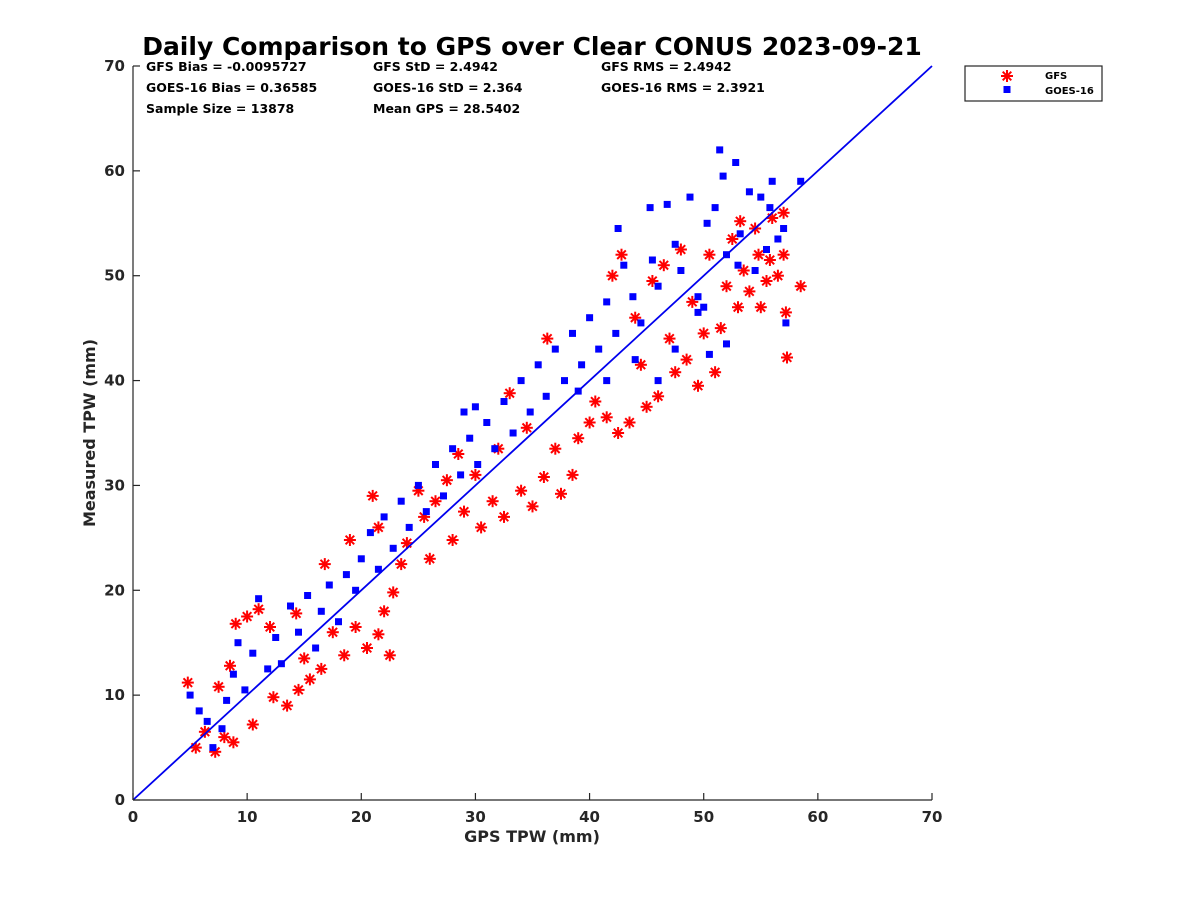 Image resolution: width=1200 pixels, height=900 pixels. Describe the element at coordinates (1033, 83) in the screenshot. I see `legend: GFS GOES-16` at that location.